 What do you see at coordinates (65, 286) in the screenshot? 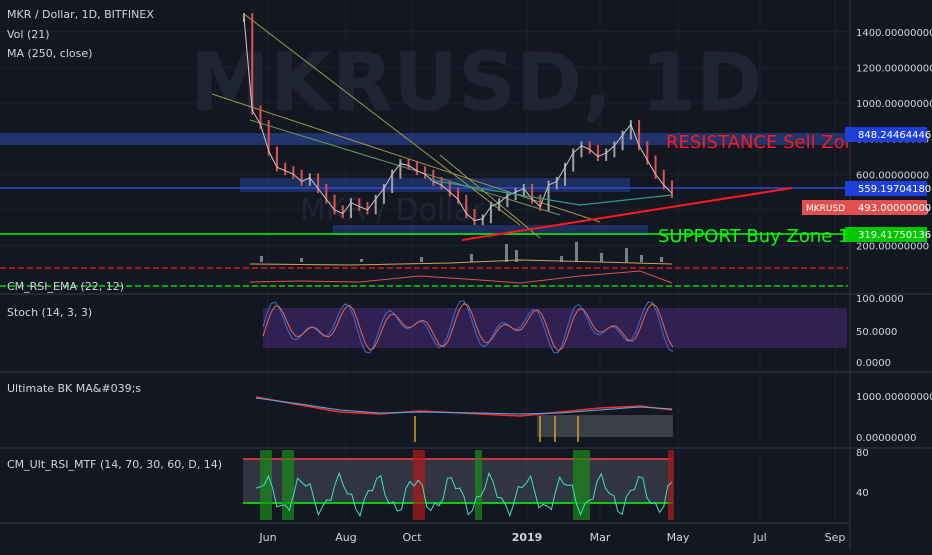
I see `pane-label-rsi-ema: CM_RSI_EMA (22, 12)` at bounding box center [65, 286].